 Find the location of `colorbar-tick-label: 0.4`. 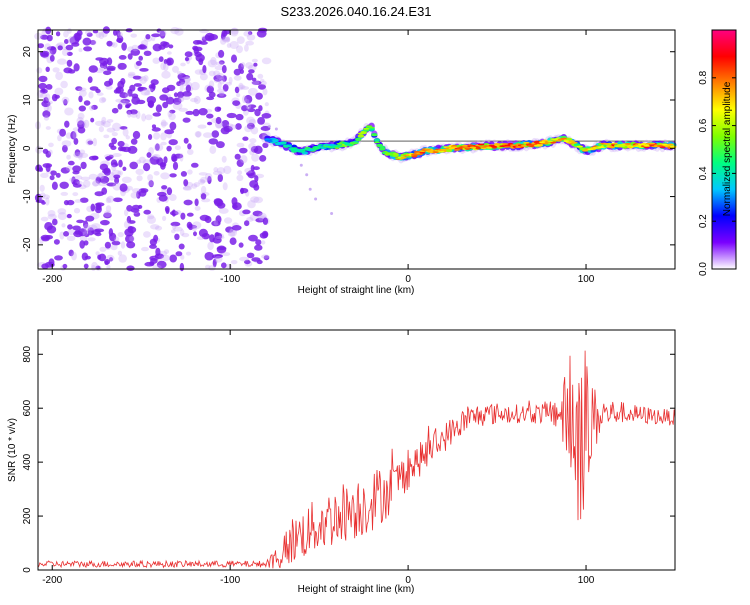

colorbar-tick-label: 0.4 is located at coordinates (703, 173).